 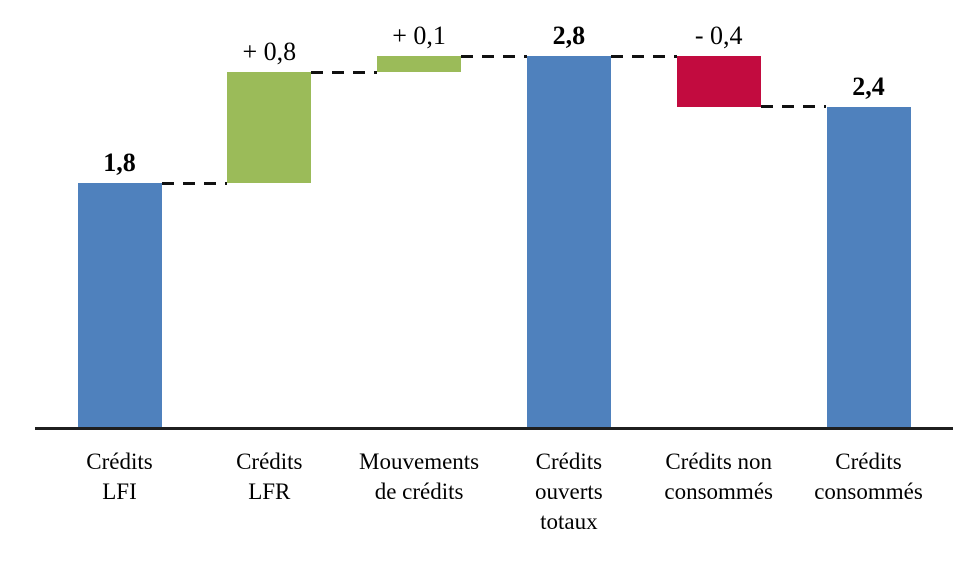 I want to click on bar-credits-non-consommes, so click(x=718, y=81).